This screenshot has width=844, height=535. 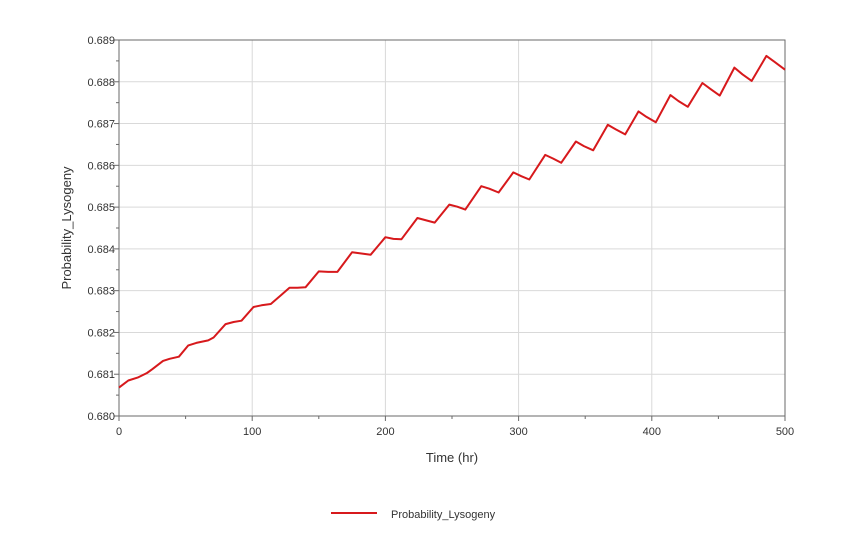 I want to click on x-tick-label: 200, so click(x=385, y=432).